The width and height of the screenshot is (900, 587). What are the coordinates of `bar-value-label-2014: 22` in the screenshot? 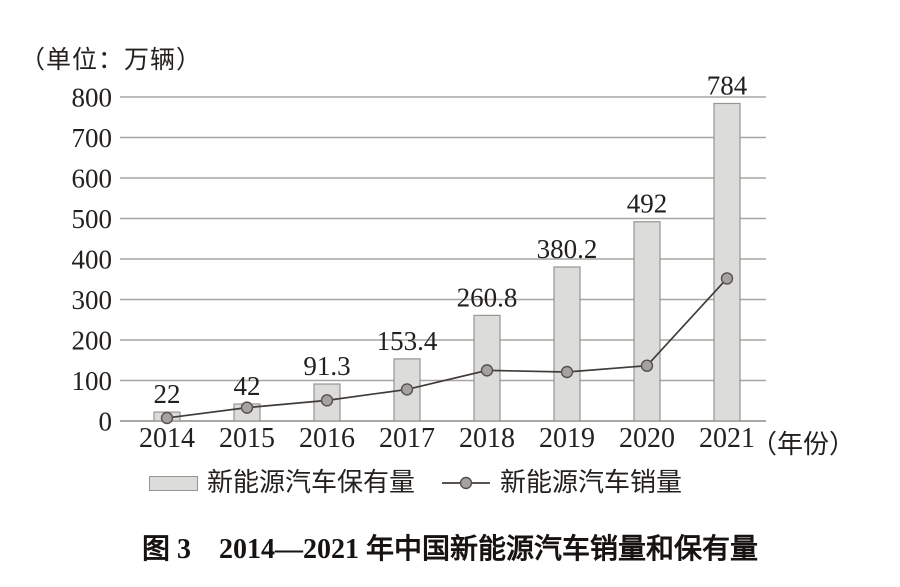 It's located at (167, 394).